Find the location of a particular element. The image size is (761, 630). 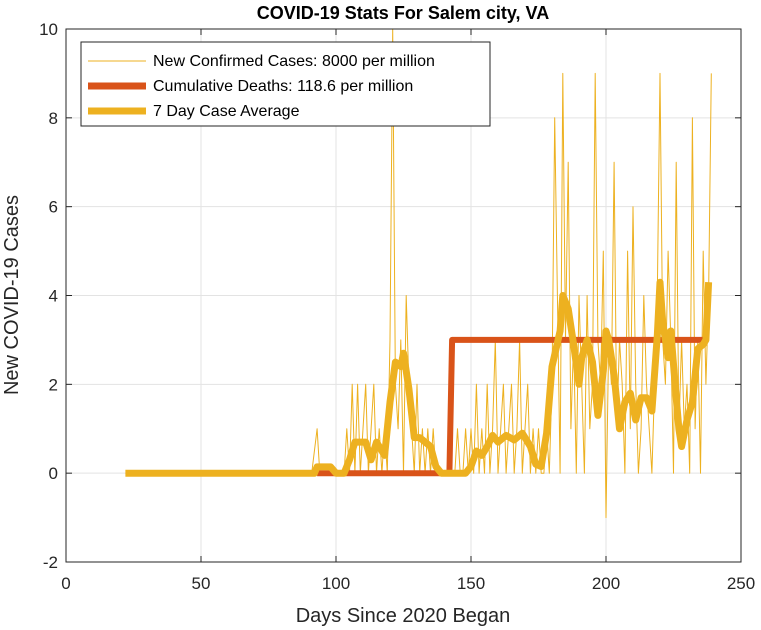

x-tick-label: 0 is located at coordinates (65, 583).